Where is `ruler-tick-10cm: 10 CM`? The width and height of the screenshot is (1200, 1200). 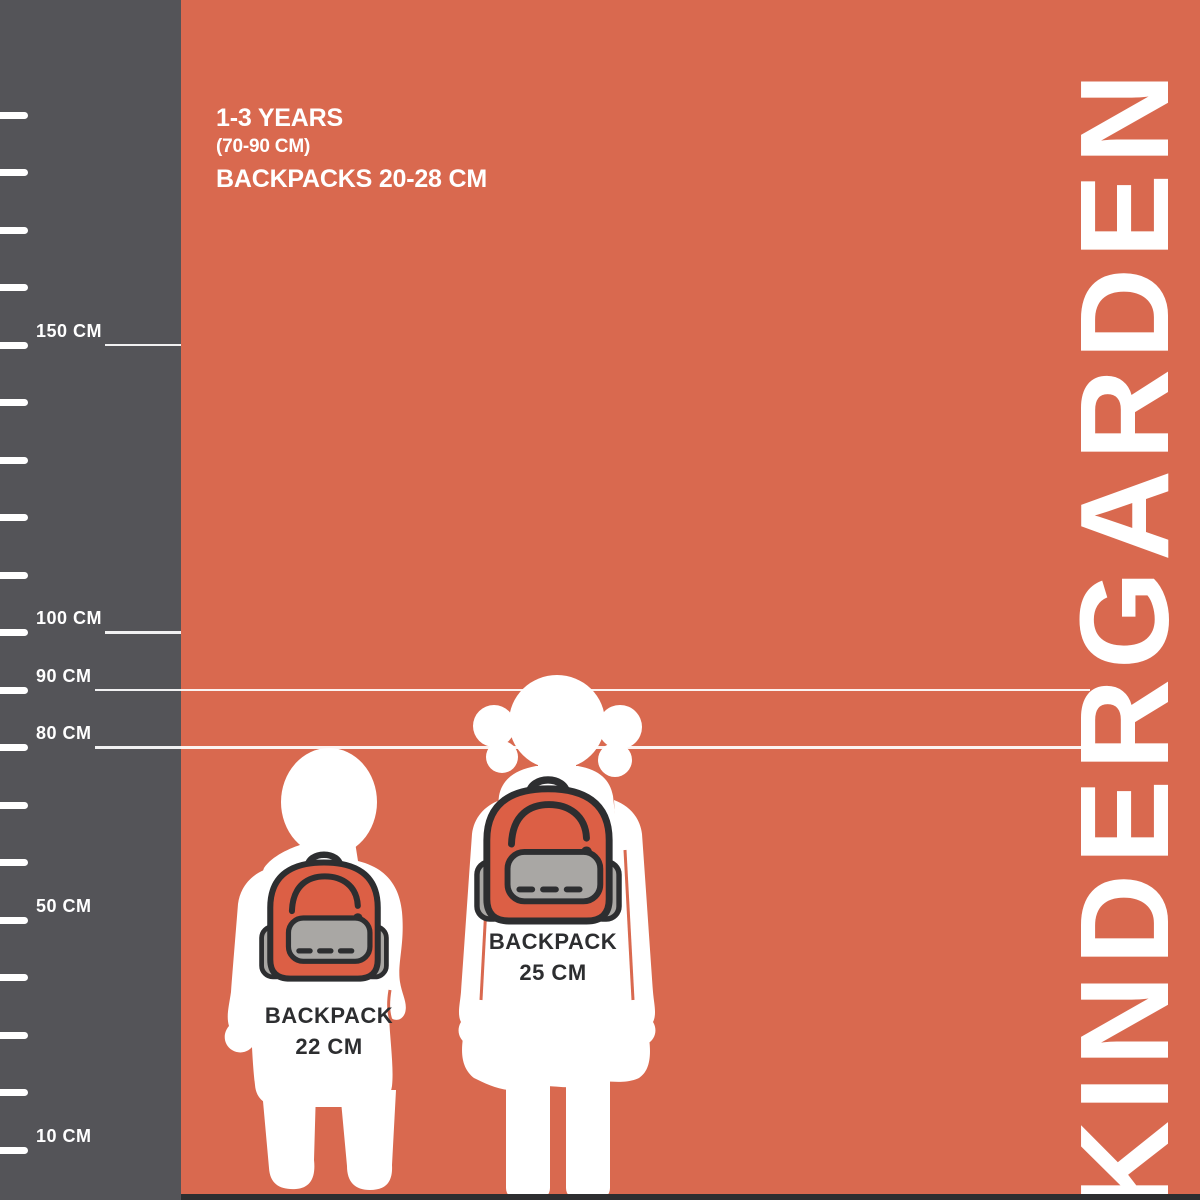
ruler-tick-10cm: 10 CM is located at coordinates (600, 1140).